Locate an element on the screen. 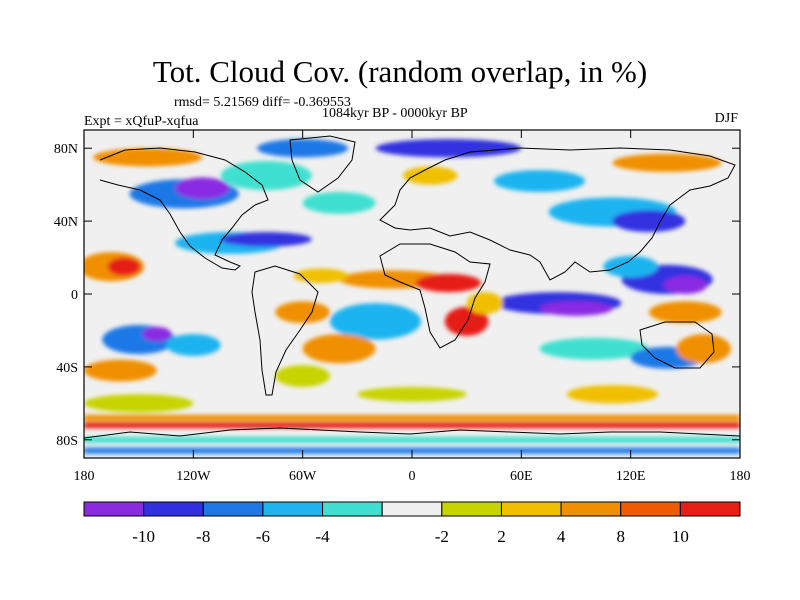 Image resolution: width=800 pixels, height=600 pixels. colorbar-label: 8 is located at coordinates (620, 536).